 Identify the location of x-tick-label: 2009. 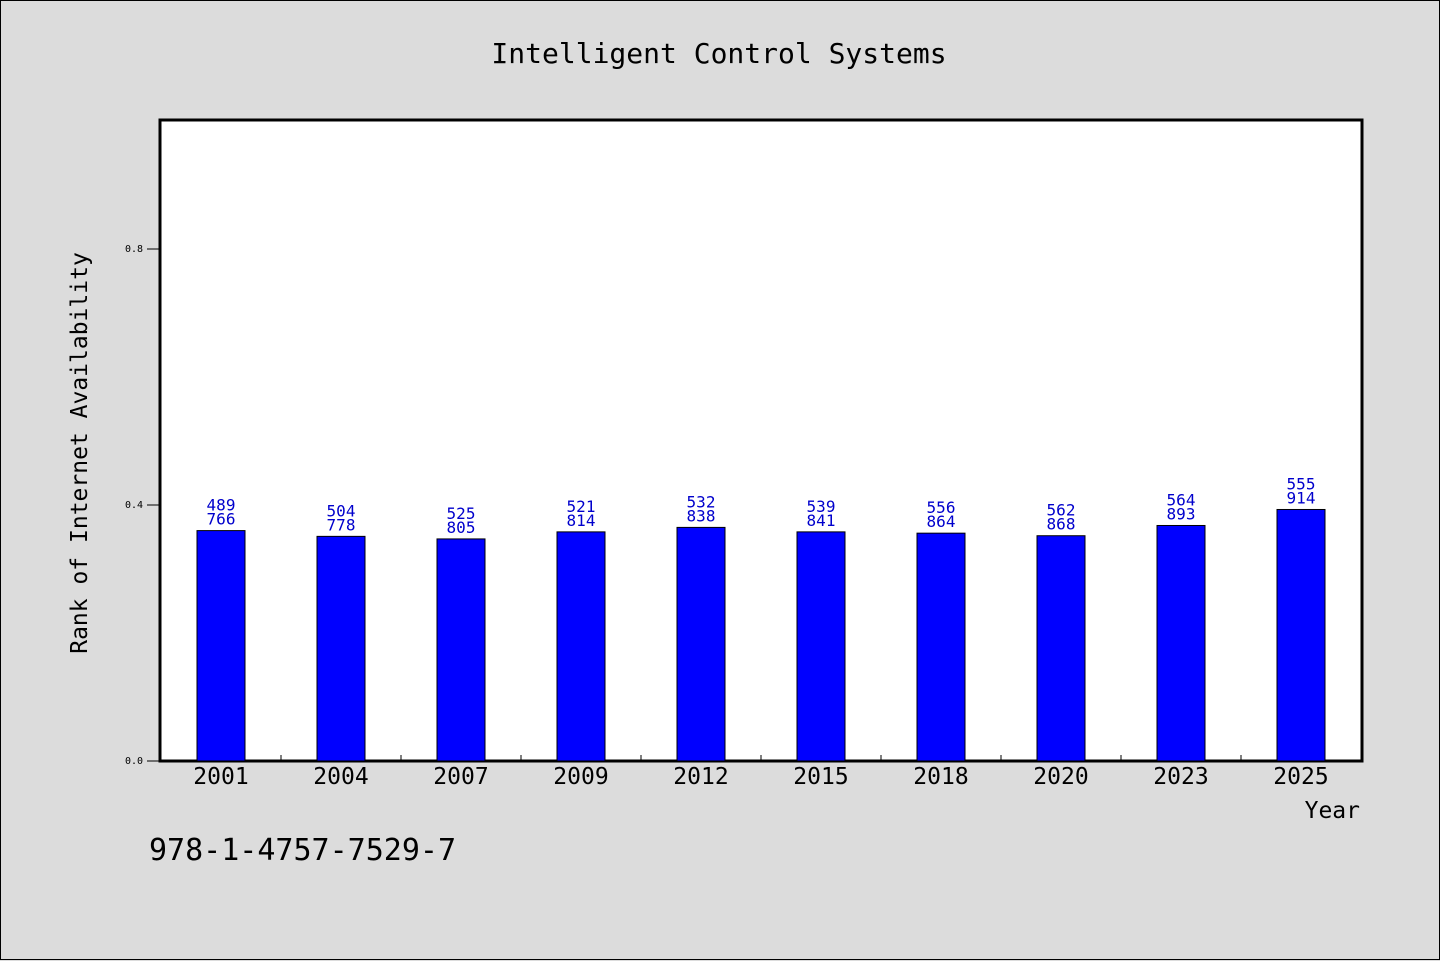
(580, 777).